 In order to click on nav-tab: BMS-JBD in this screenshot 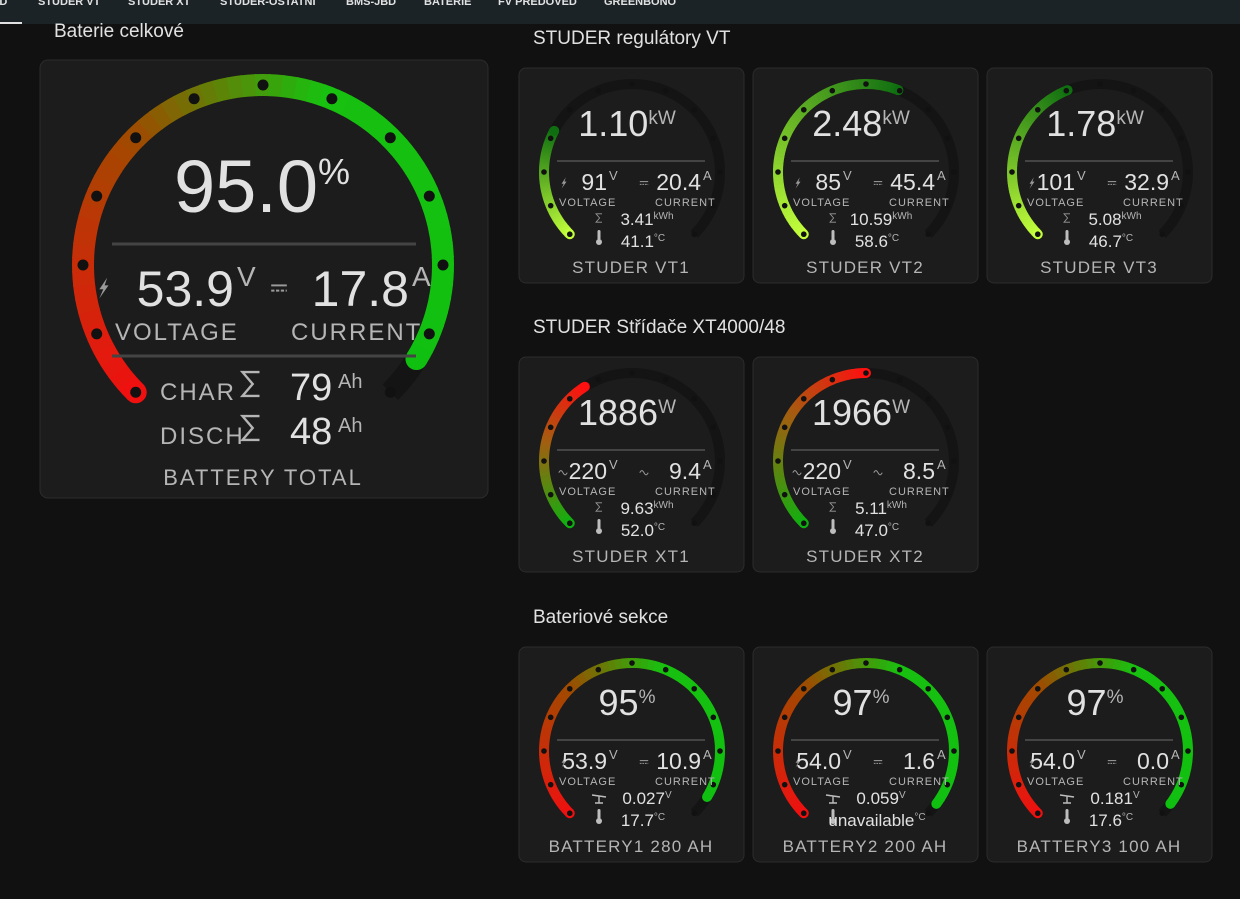, I will do `click(371, 4)`.